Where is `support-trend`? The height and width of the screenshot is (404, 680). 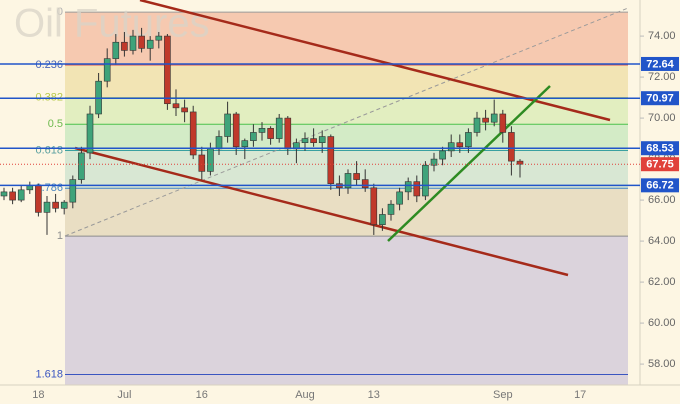
support-trend is located at coordinates (469, 163).